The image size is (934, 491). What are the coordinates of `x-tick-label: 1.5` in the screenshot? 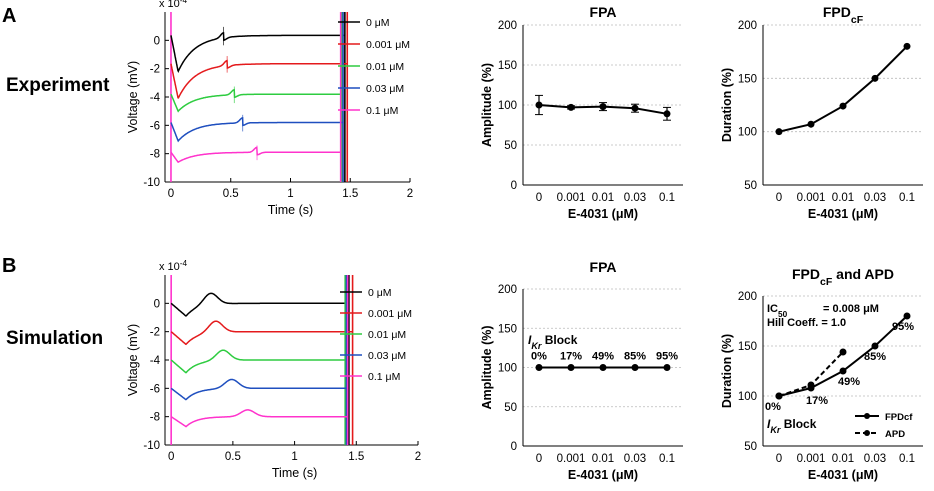 It's located at (350, 194).